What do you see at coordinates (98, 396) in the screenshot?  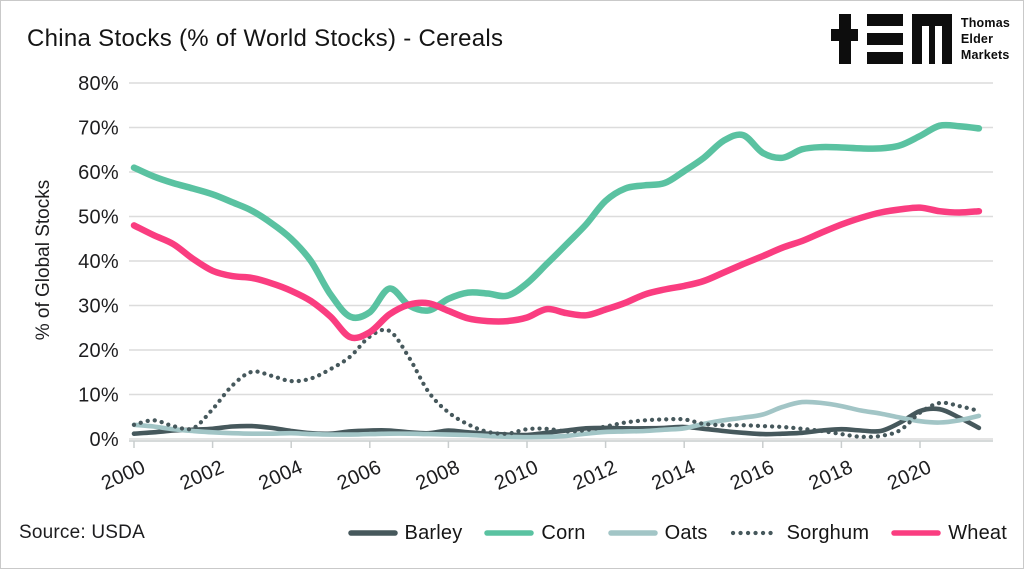 I see `y-tick-label: 10%` at bounding box center [98, 396].